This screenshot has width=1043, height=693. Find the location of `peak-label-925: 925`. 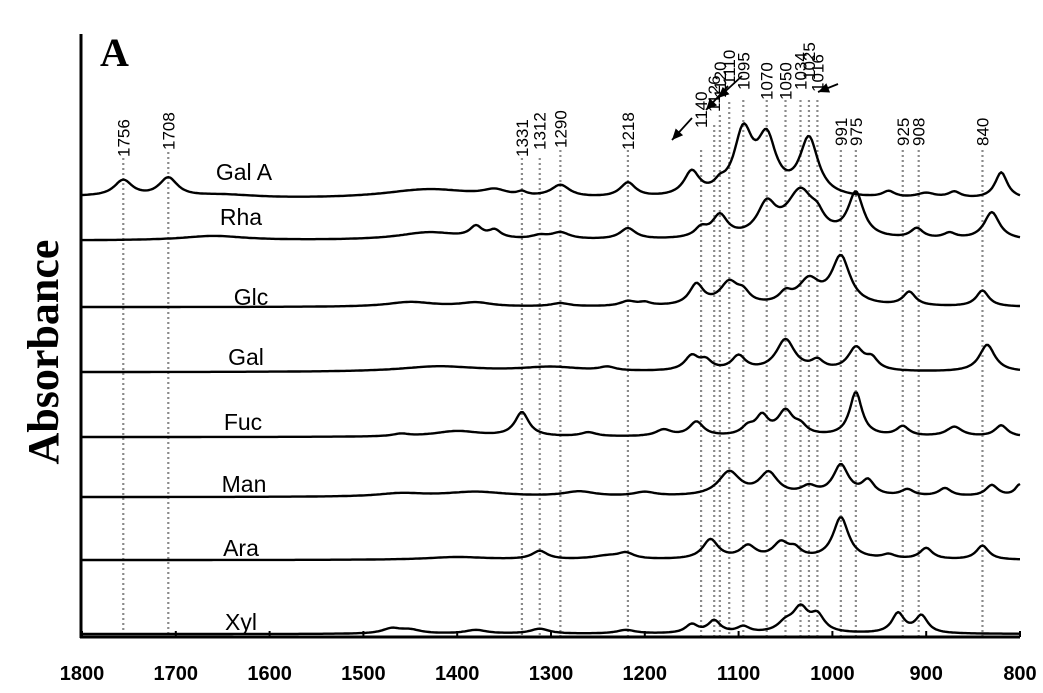

peak-label-925: 925 is located at coordinates (903, 132).